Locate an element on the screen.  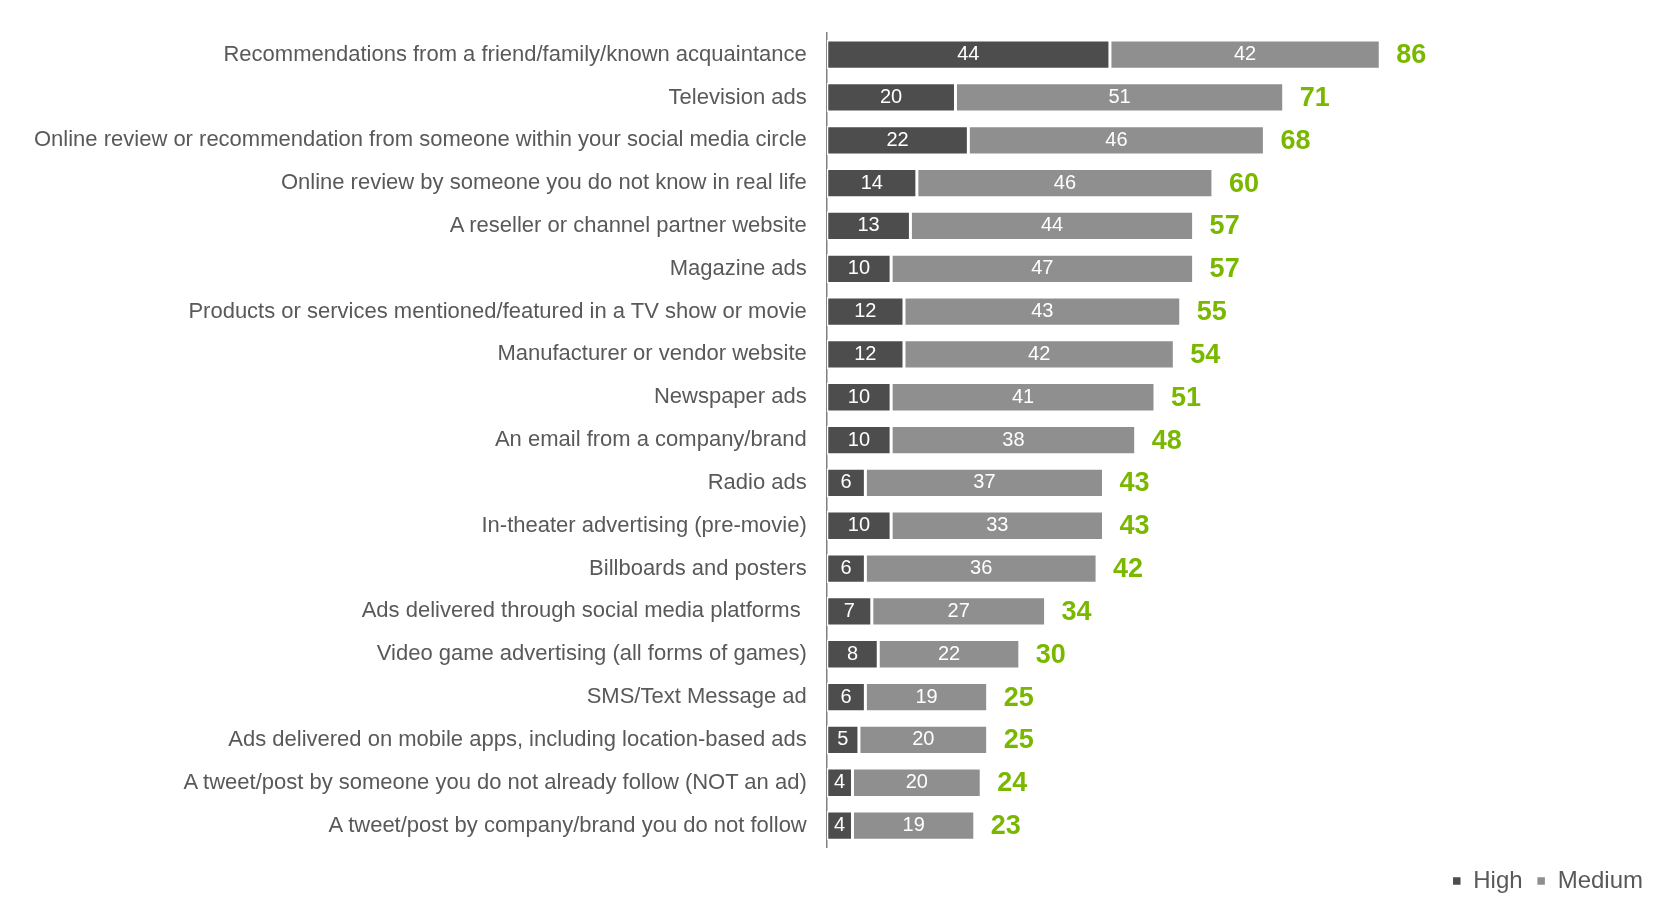
data-label: 13 is located at coordinates (868, 224).